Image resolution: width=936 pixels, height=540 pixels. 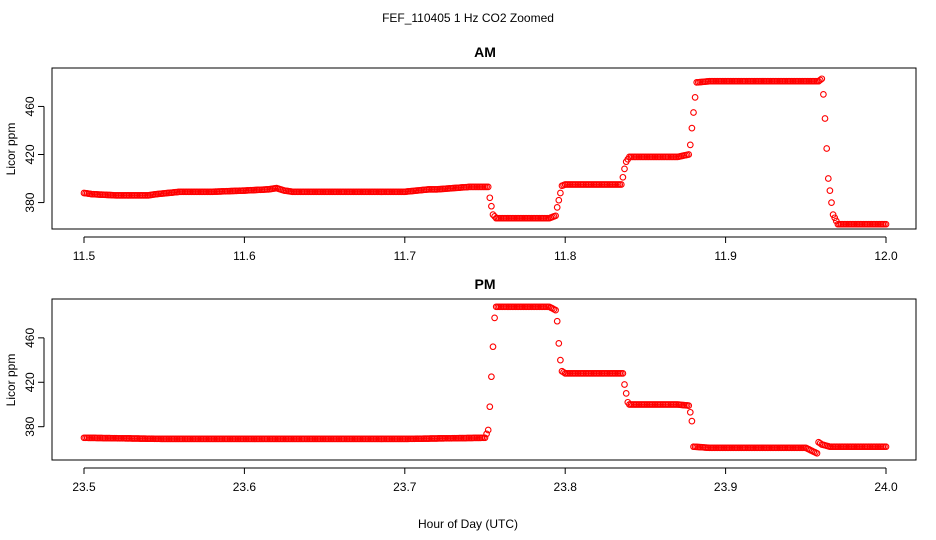 I want to click on pm-y-axis-label: Licor ppm, so click(x=11, y=380).